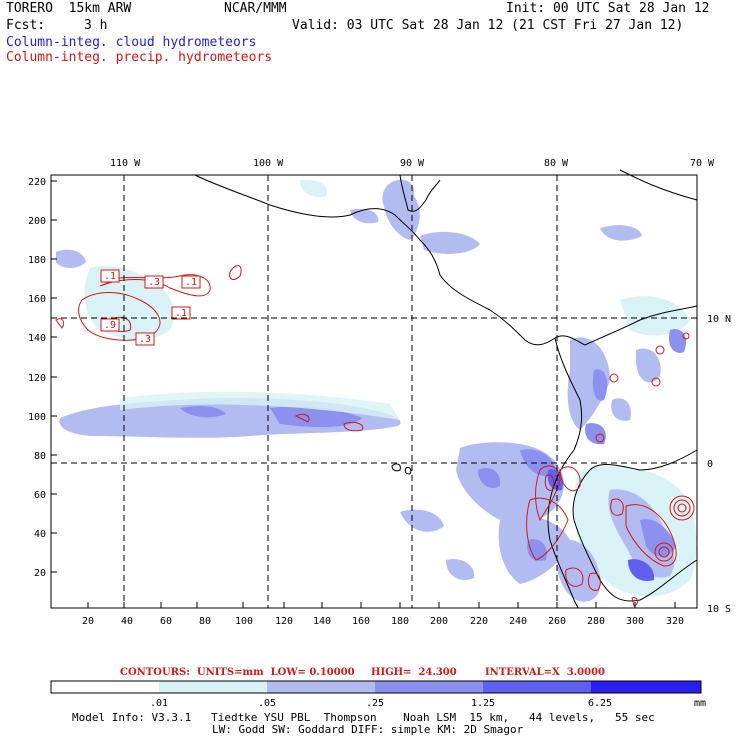 The width and height of the screenshot is (740, 740). Describe the element at coordinates (150, 307) in the screenshot. I see `contour-labels: .1 .3 .1 .1 .9 .3` at that location.